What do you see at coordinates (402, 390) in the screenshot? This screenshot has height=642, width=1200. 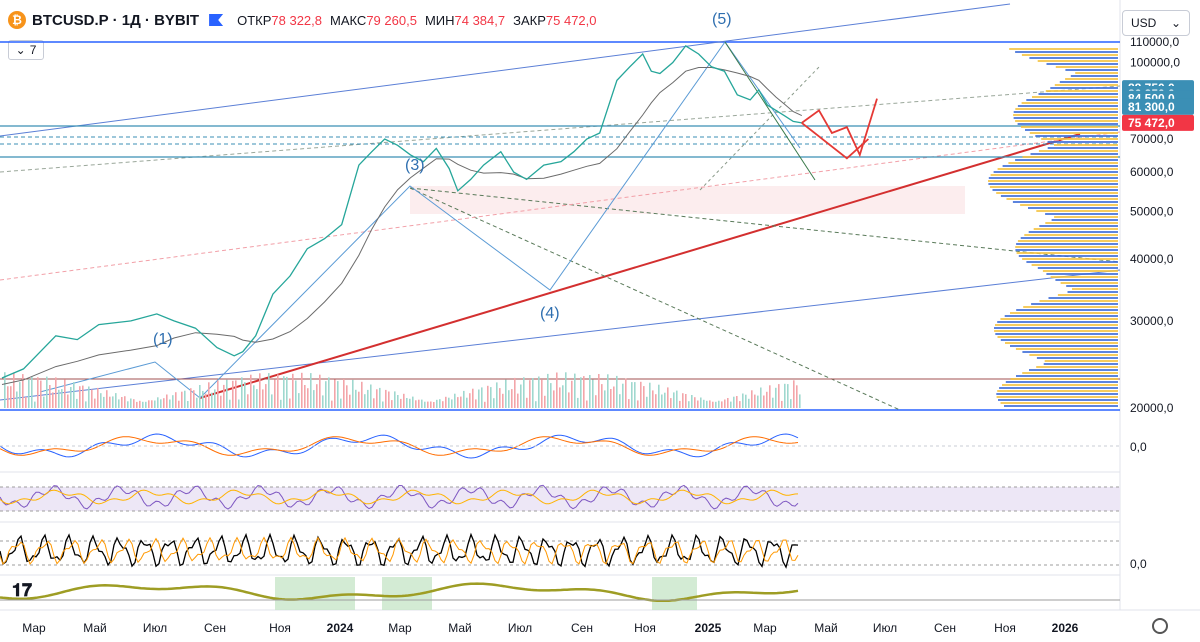 I see `volume-bars` at bounding box center [402, 390].